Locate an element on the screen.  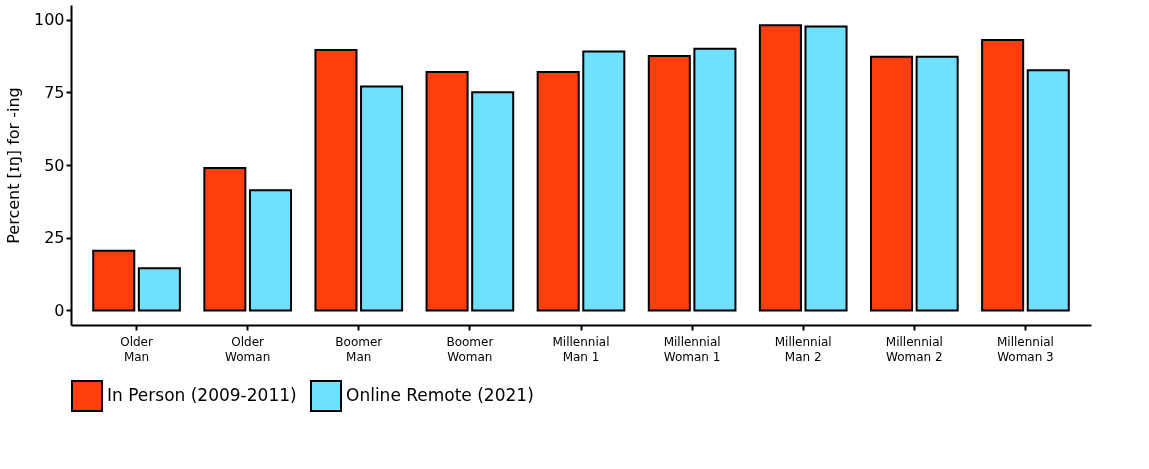
y-axis-title: Percent [ɪŋ] for -ing is located at coordinates (13, 165).